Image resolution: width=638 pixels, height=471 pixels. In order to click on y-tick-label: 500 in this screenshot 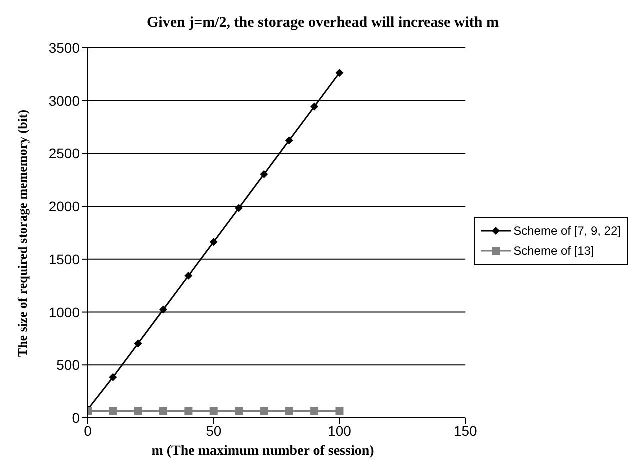, I will do `click(68, 365)`.